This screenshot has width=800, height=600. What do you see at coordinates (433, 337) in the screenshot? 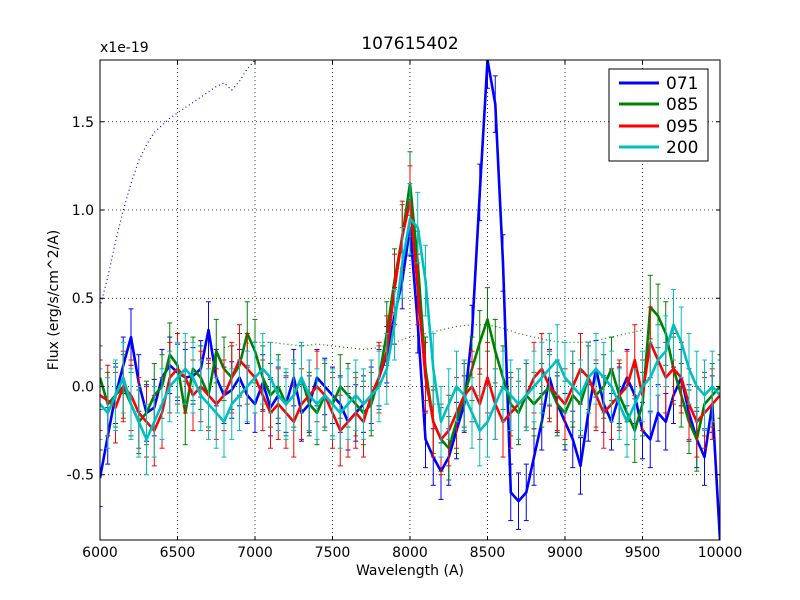
I see `reference-curve-green-dotted` at bounding box center [433, 337].